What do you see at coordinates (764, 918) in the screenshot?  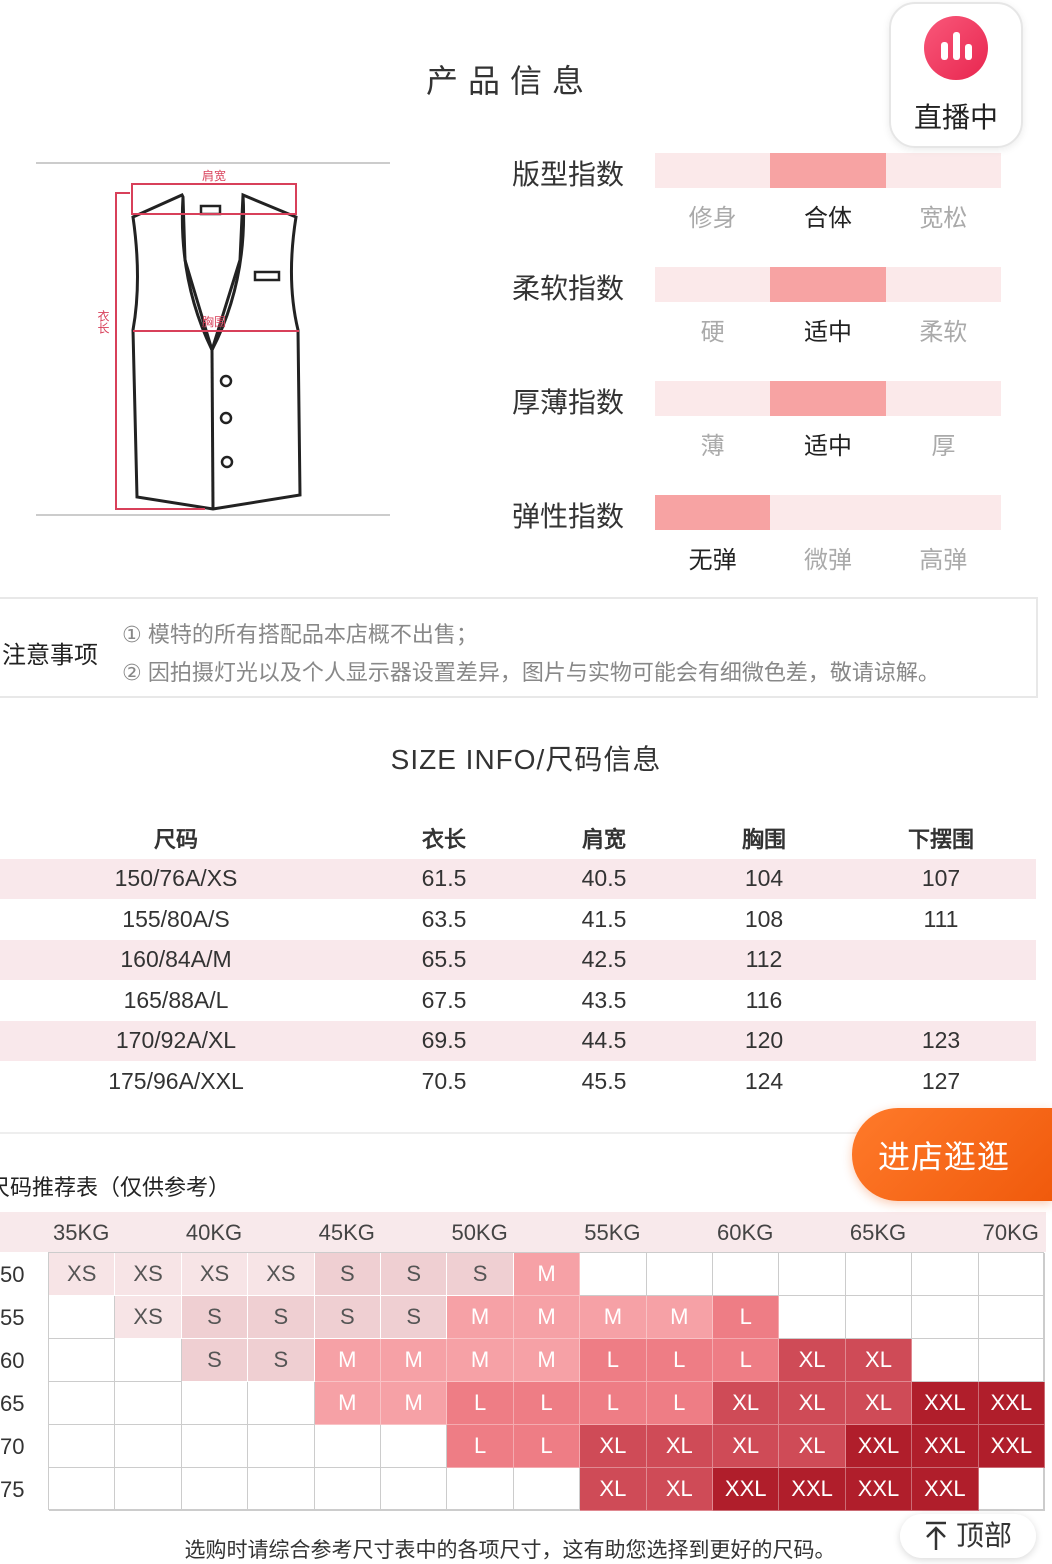 I see `table-cell: 108` at bounding box center [764, 918].